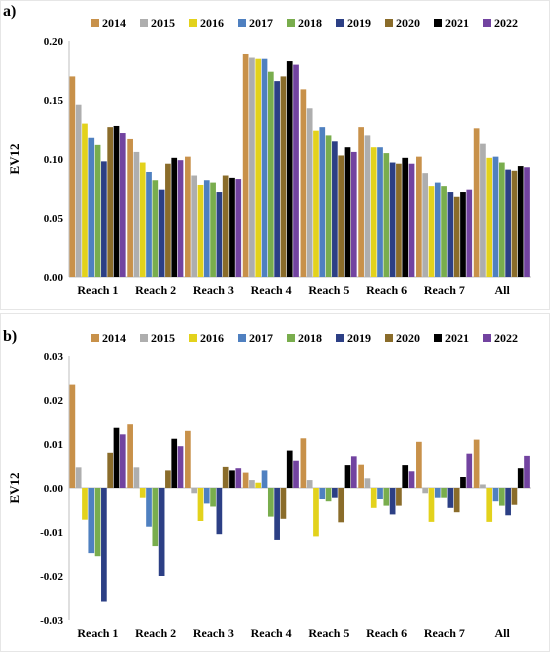 The height and width of the screenshot is (652, 550). Describe the element at coordinates (328, 633) in the screenshot. I see `category-label: Reach 5` at that location.